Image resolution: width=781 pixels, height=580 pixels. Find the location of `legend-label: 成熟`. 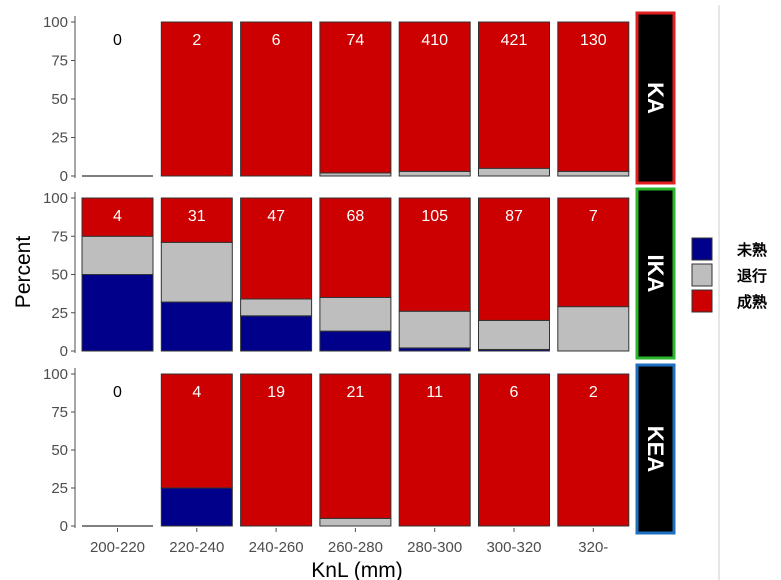

legend-label: 成熟 is located at coordinates (752, 302).